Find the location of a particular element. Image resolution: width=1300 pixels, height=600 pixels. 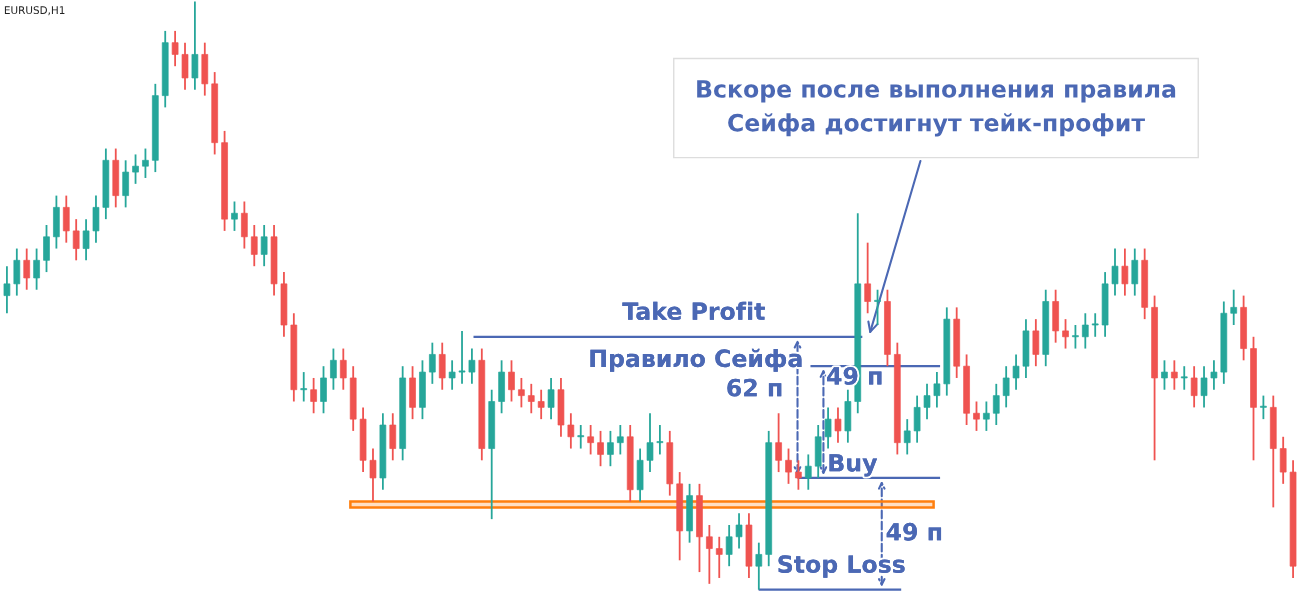

ref-line-label: Buy is located at coordinates (853, 465).